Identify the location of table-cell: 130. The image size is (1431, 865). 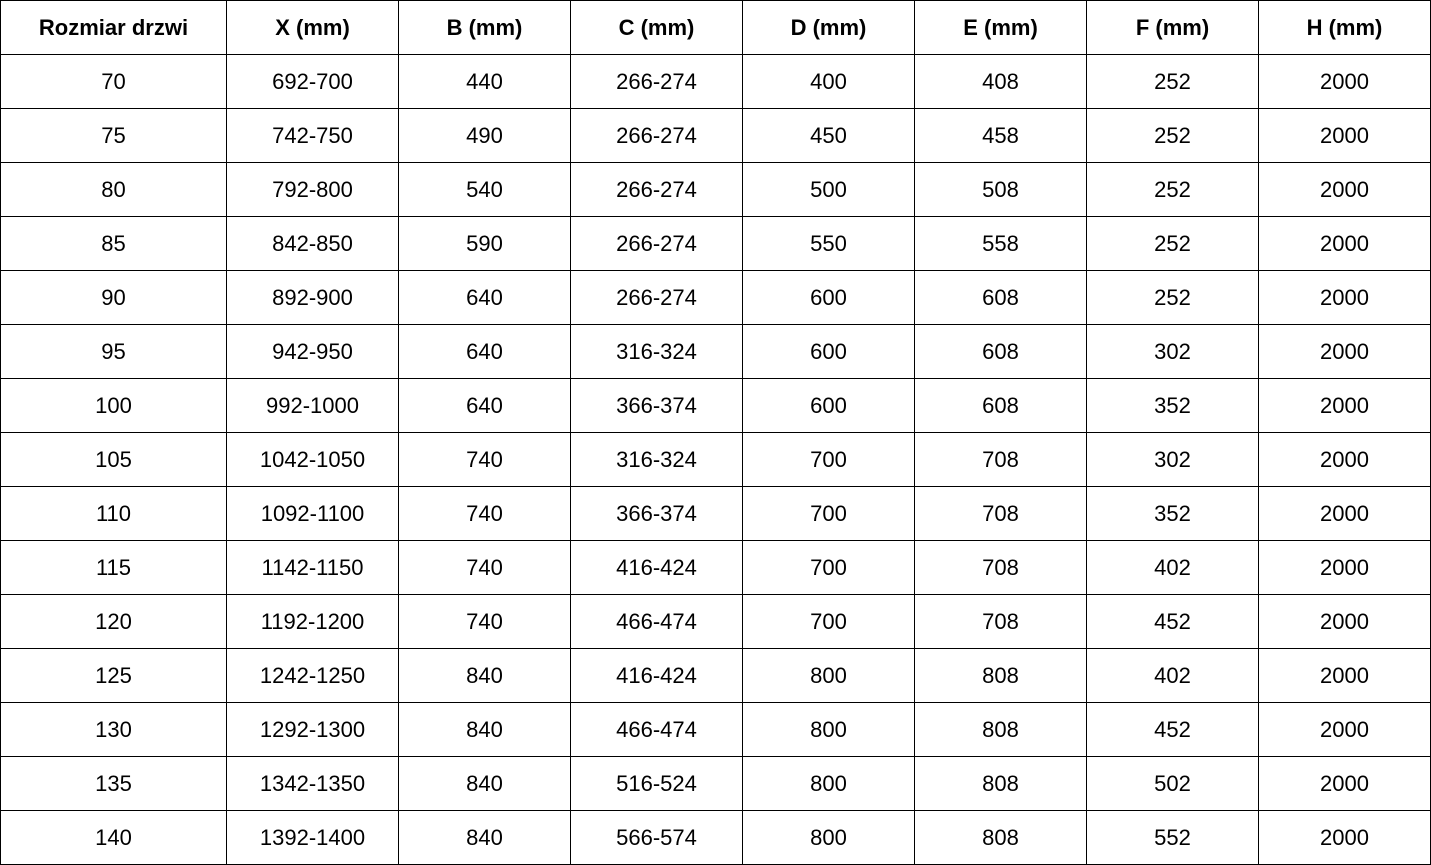
(113, 729).